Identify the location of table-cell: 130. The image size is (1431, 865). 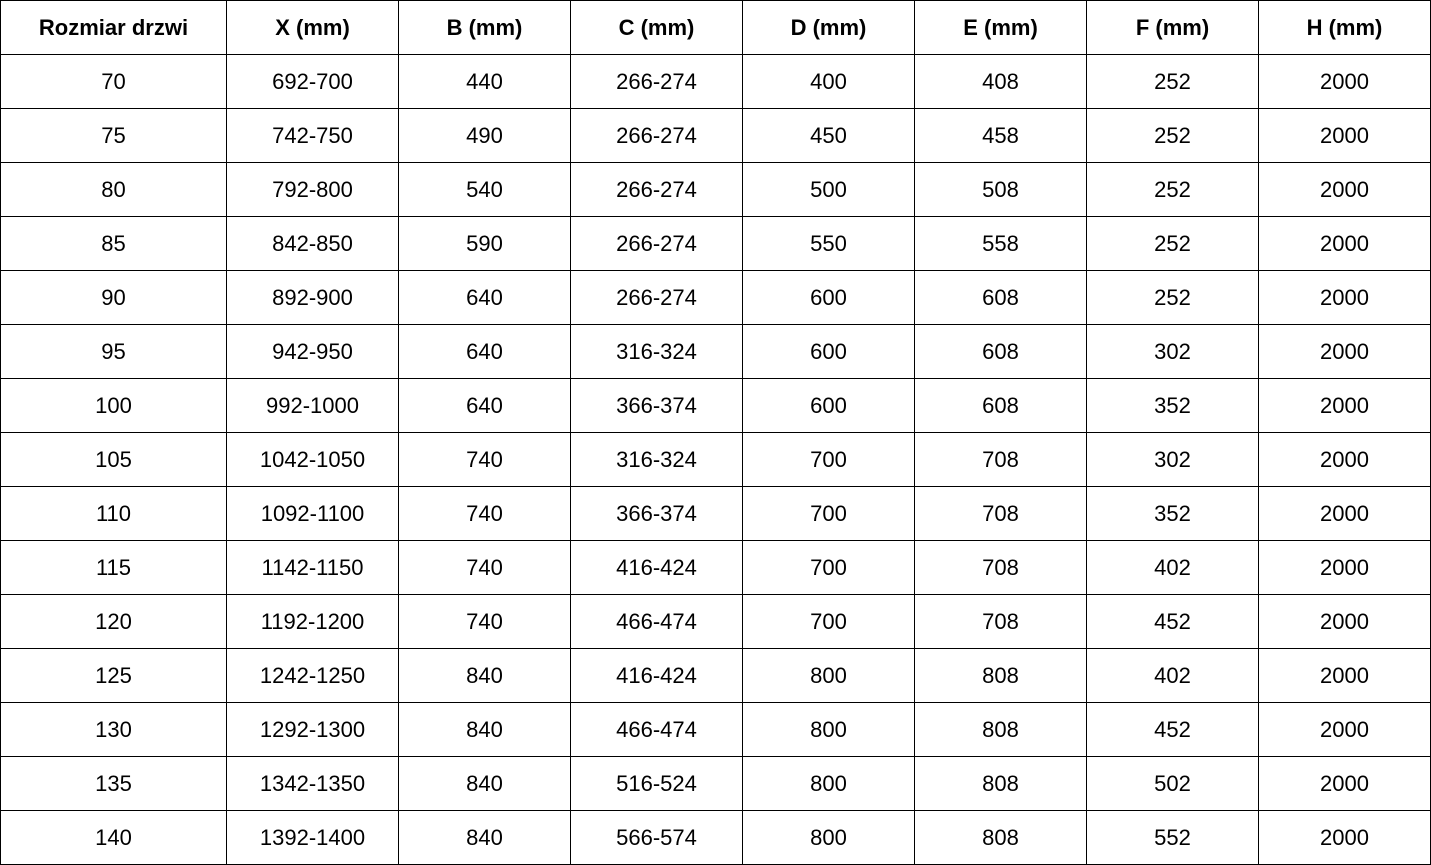
(113, 729).